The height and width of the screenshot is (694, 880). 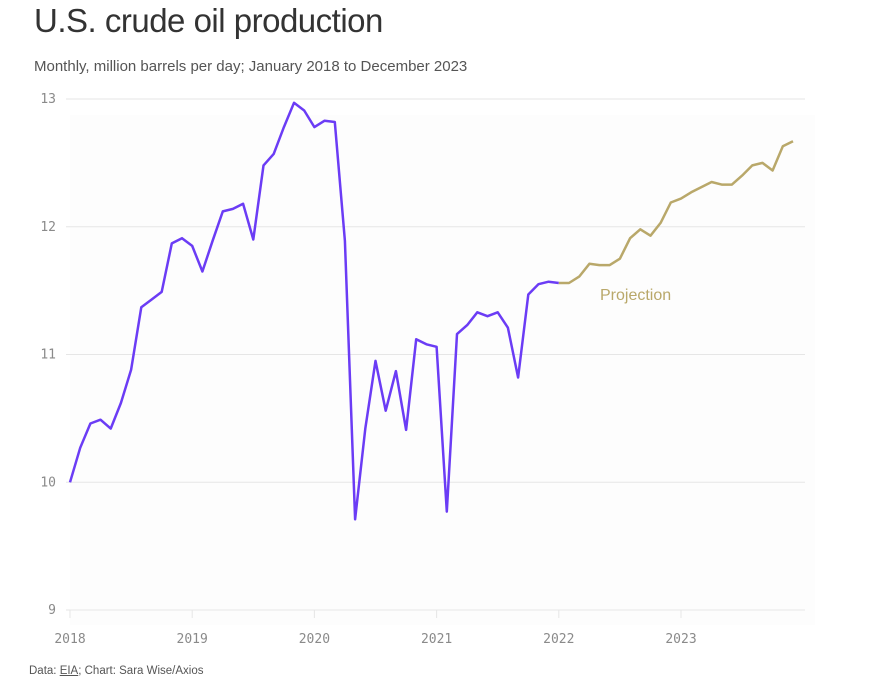 What do you see at coordinates (680, 639) in the screenshot?
I see `x-tick-label: 2023` at bounding box center [680, 639].